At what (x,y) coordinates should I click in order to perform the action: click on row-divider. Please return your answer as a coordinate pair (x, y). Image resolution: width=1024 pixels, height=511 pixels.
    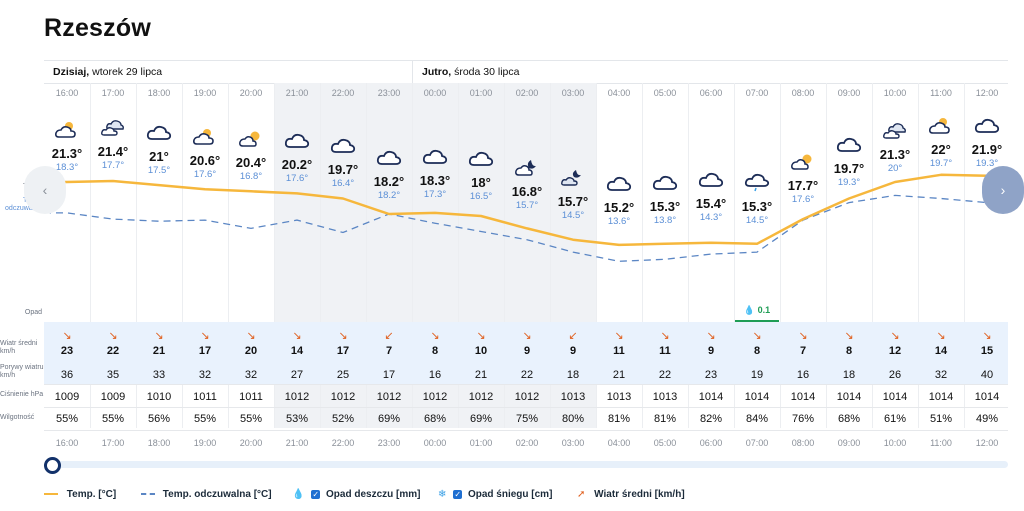
    Looking at the image, I should click on (526, 407).